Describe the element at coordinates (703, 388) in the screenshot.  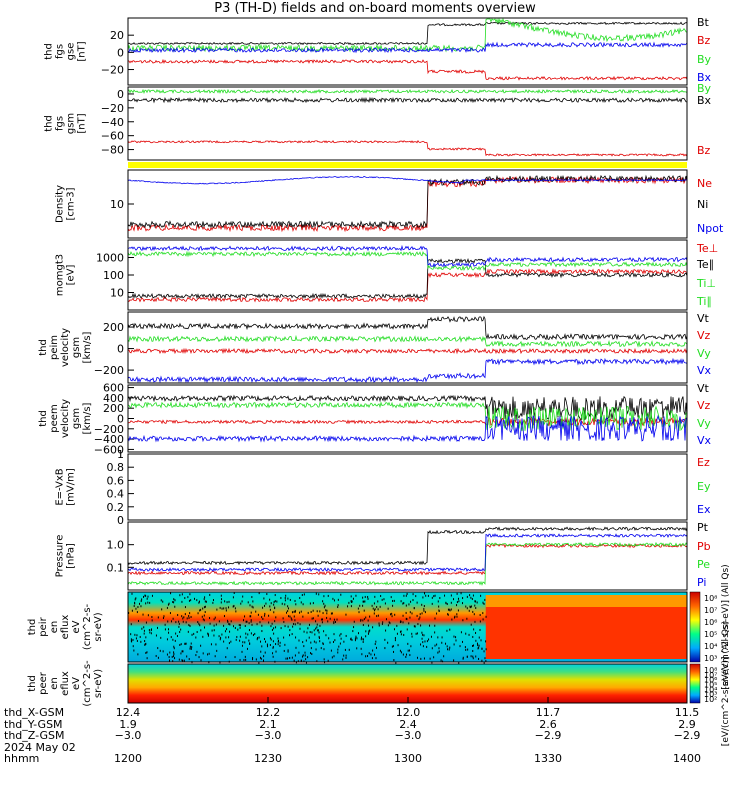
I see `legend-label: Vt` at that location.